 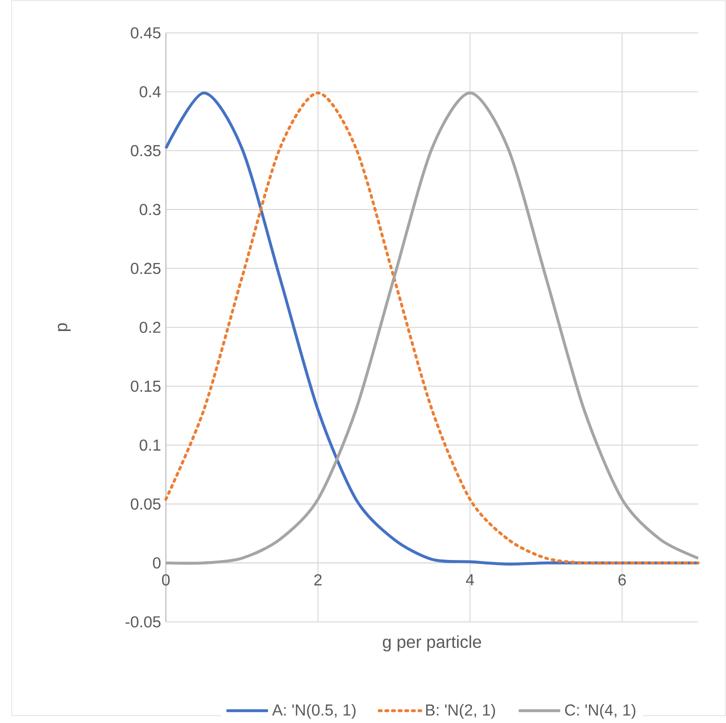 What do you see at coordinates (460, 711) in the screenshot?
I see `legend-label: B: 'N(2, 1)` at bounding box center [460, 711].